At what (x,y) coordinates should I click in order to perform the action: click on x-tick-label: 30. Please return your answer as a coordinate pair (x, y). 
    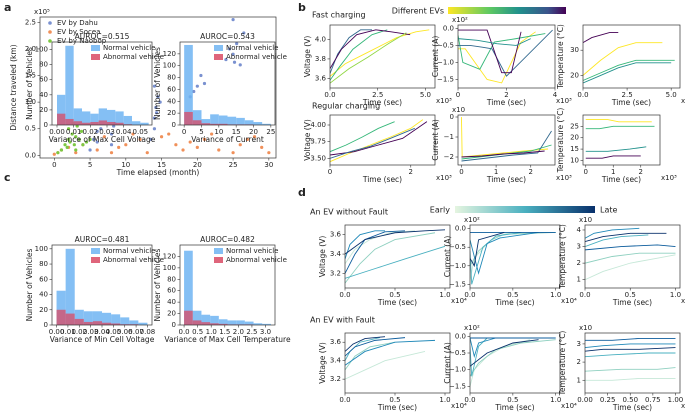
    Looking at the image, I should click on (268, 165).